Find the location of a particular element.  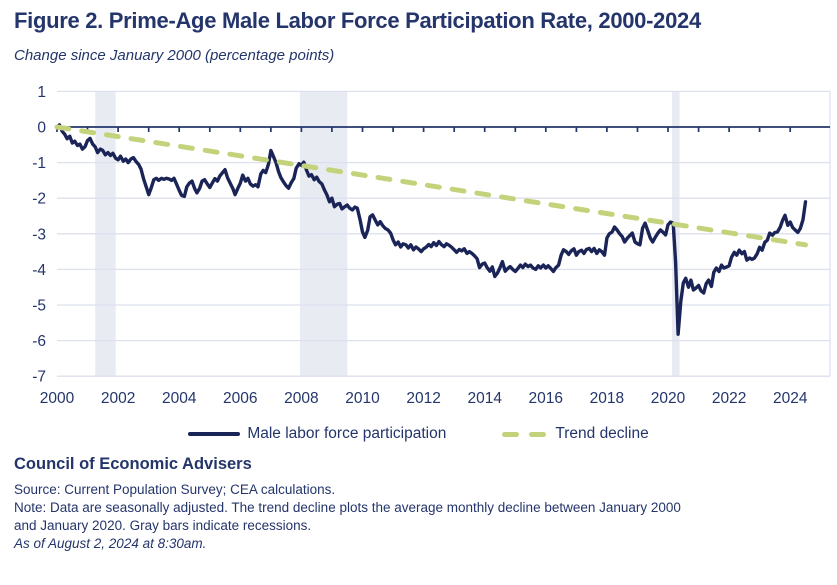

org-name: Council of Economic Advisers is located at coordinates (133, 464).